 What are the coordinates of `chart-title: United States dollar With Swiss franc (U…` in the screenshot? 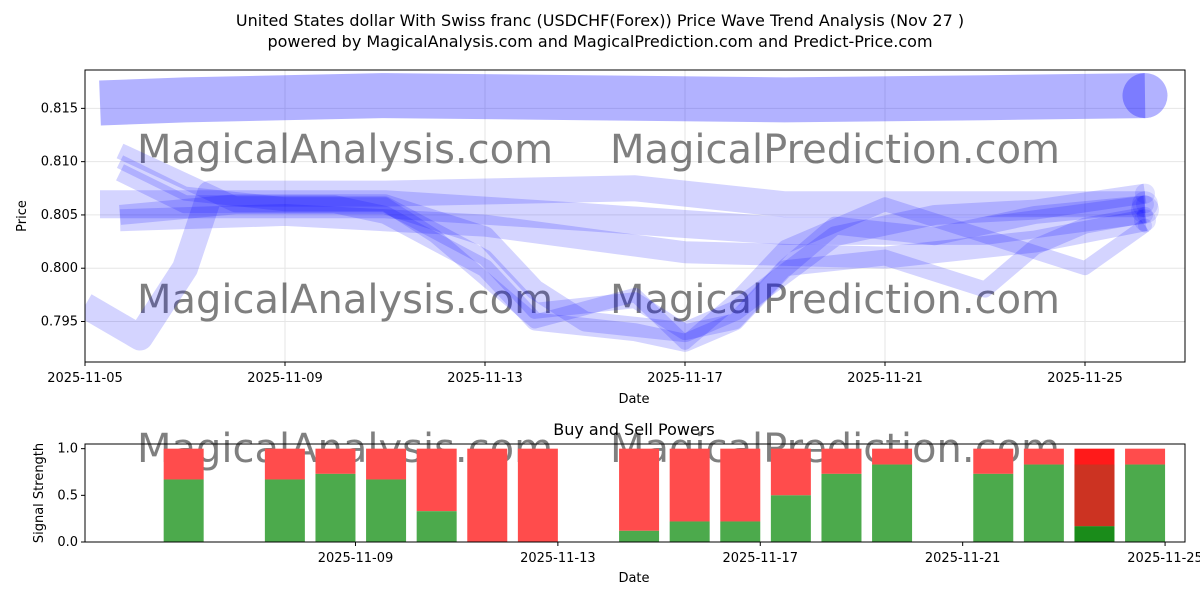 It's located at (600, 20).